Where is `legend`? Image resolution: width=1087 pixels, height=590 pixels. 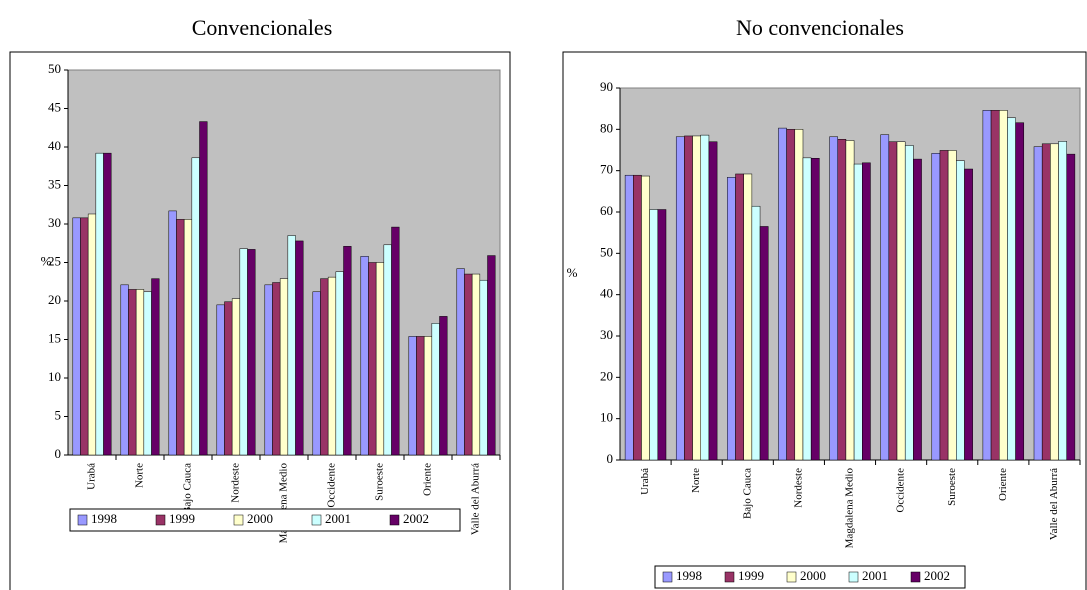 legend is located at coordinates (810, 577).